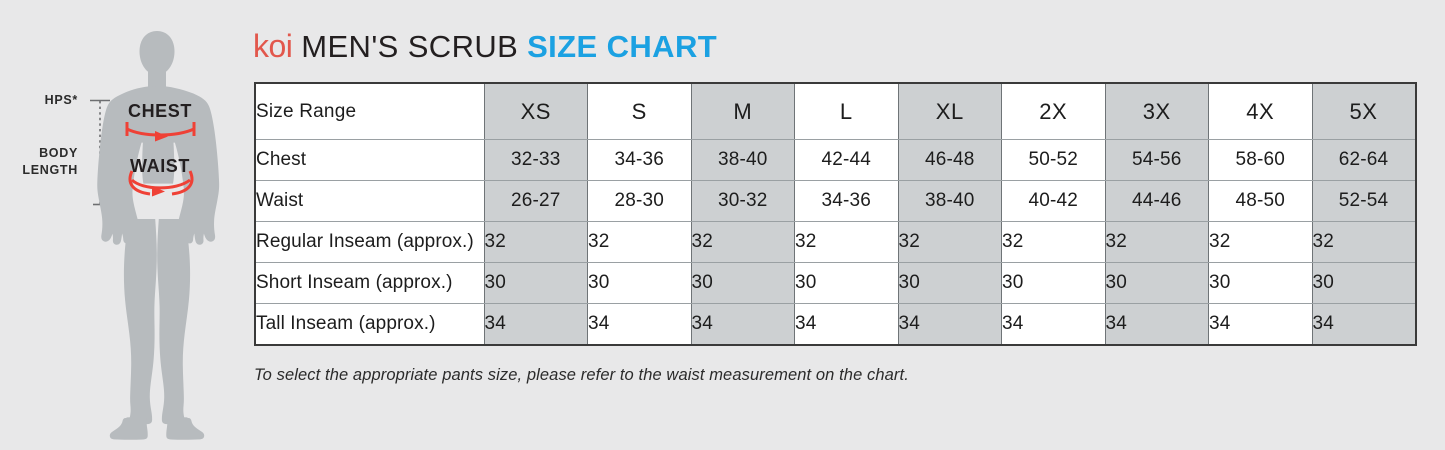  What do you see at coordinates (1157, 201) in the screenshot?
I see `cell-waist-3x: 44-46` at bounding box center [1157, 201].